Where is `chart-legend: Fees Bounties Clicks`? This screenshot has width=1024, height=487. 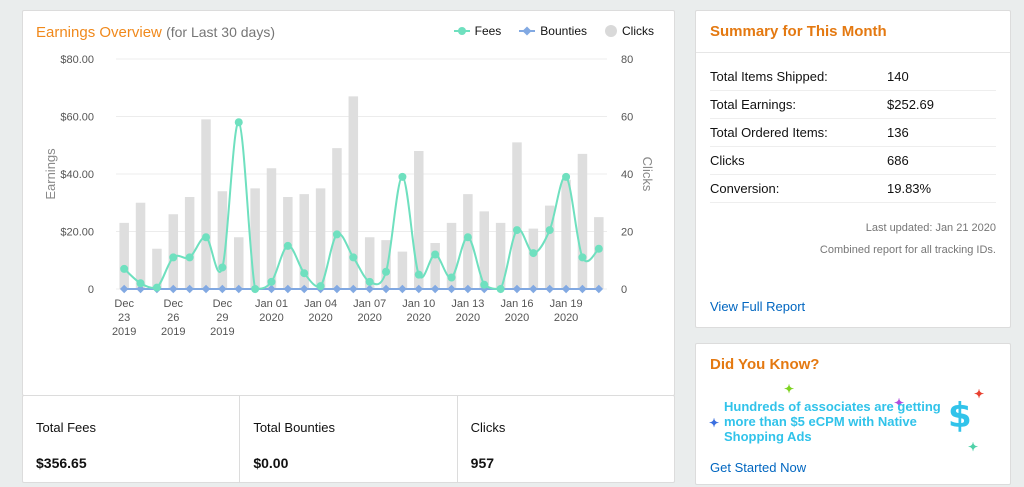 chart-legend: Fees Bounties Clicks is located at coordinates (553, 31).